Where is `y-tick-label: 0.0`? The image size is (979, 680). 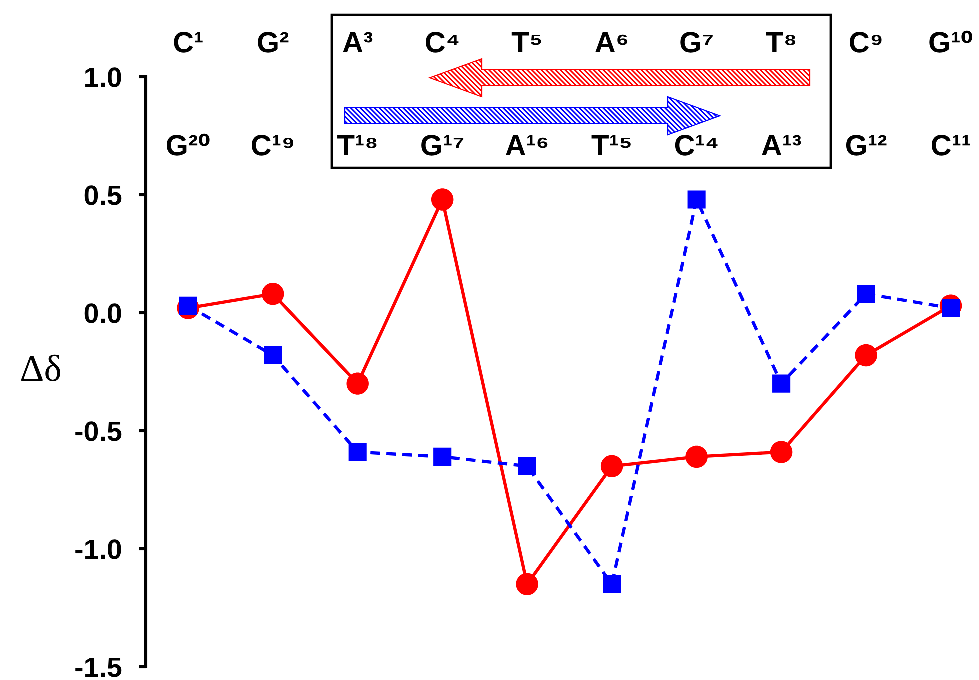
y-tick-label: 0.0 is located at coordinates (103, 314).